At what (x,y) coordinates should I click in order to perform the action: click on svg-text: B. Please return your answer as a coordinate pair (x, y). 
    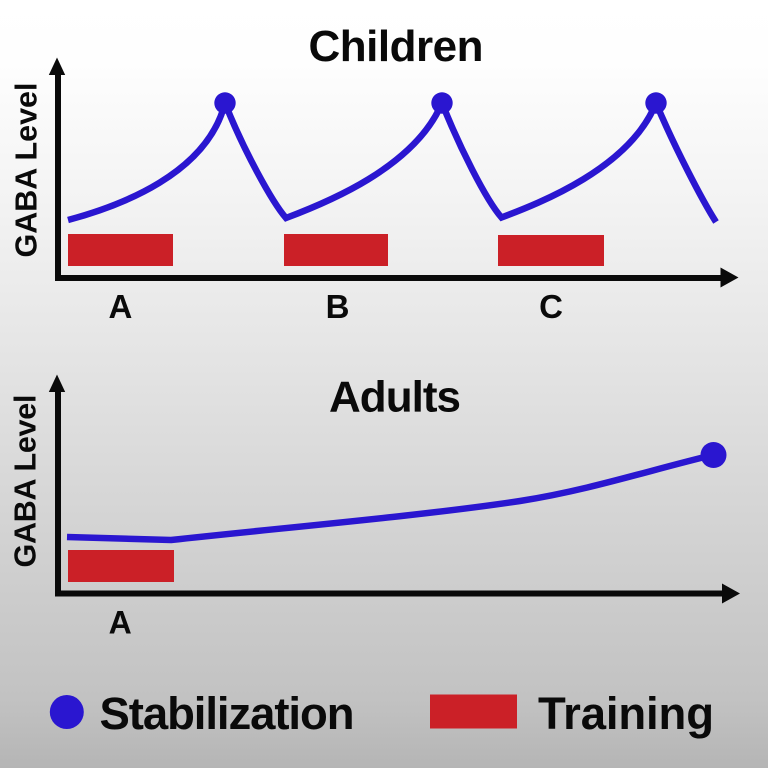
    Looking at the image, I should click on (338, 306).